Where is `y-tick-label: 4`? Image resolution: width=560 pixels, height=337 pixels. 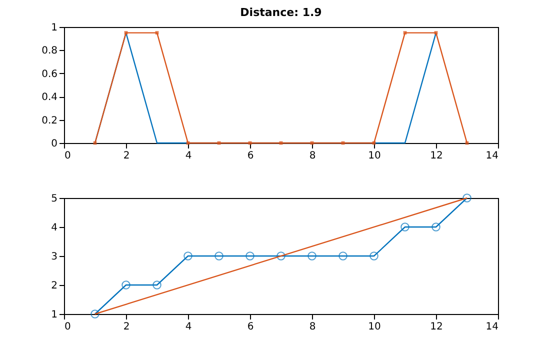 y-tick-label: 4 is located at coordinates (54, 228).